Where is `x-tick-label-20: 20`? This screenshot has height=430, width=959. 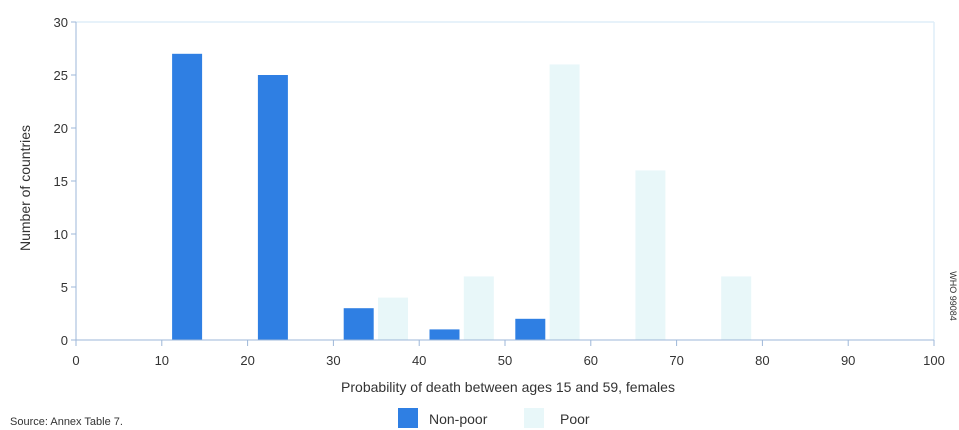
x-tick-label-20: 20 is located at coordinates (247, 360).